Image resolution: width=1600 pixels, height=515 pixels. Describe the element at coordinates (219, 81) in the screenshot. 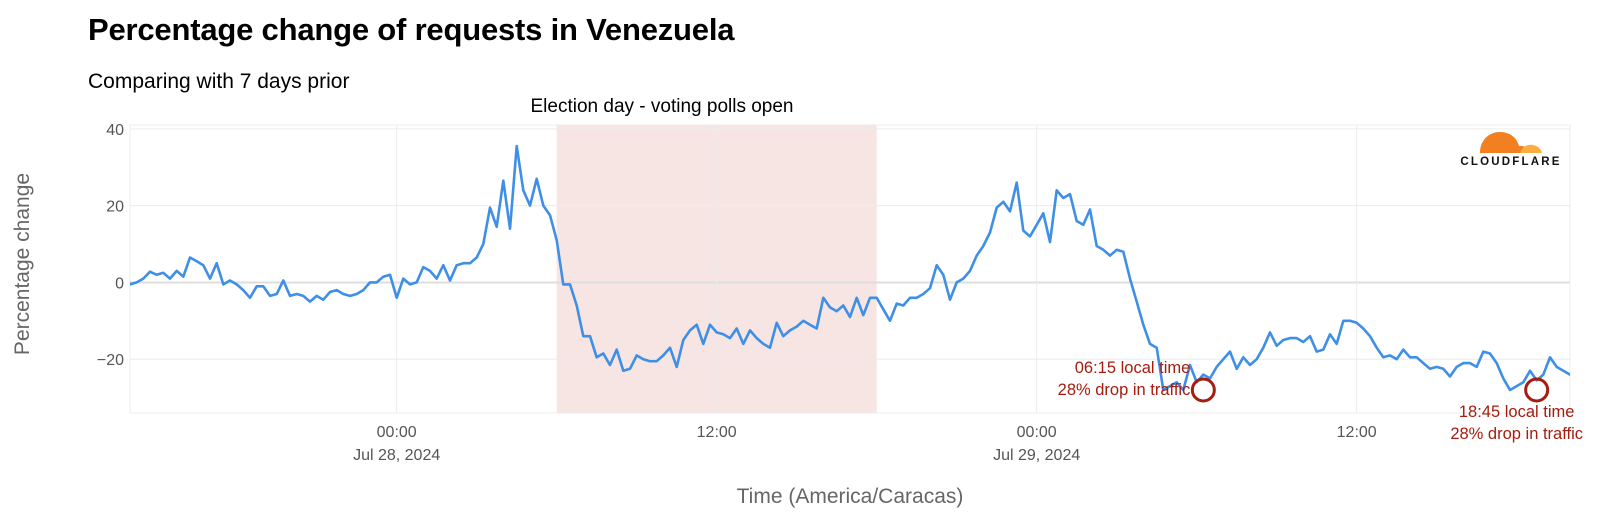

I see `chart-subtitle: Comparing with 7 days prior` at that location.